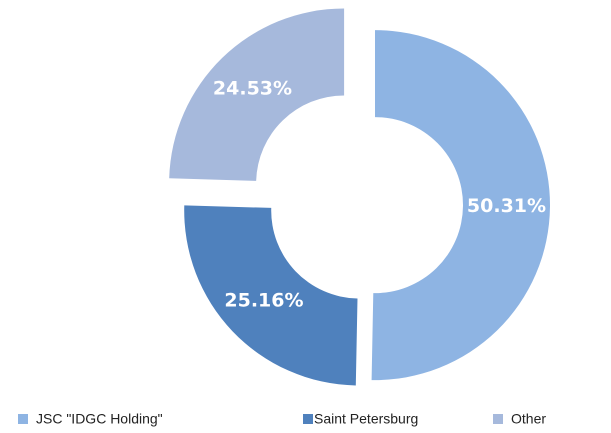  Describe the element at coordinates (263, 301) in the screenshot. I see `data-label: 25.16%` at that location.